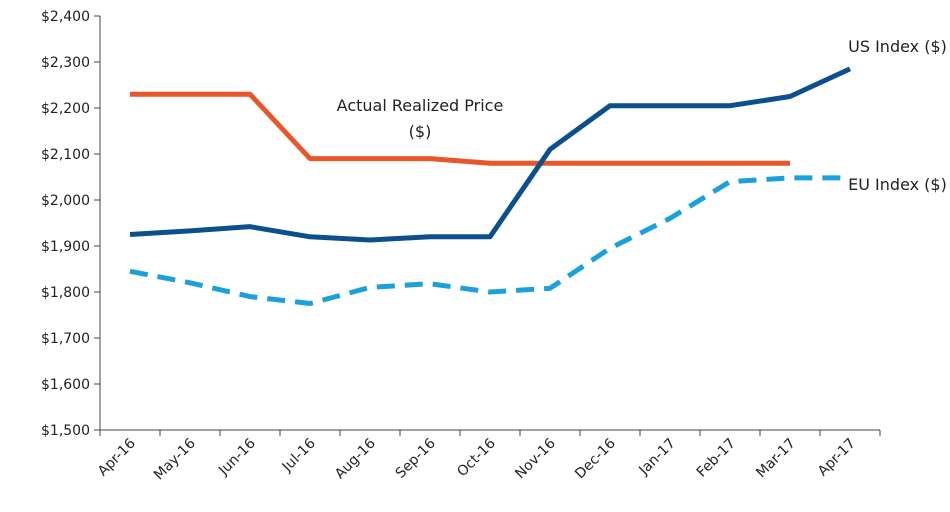  I want to click on series-label: Actual Realized Price ($), so click(420, 118).